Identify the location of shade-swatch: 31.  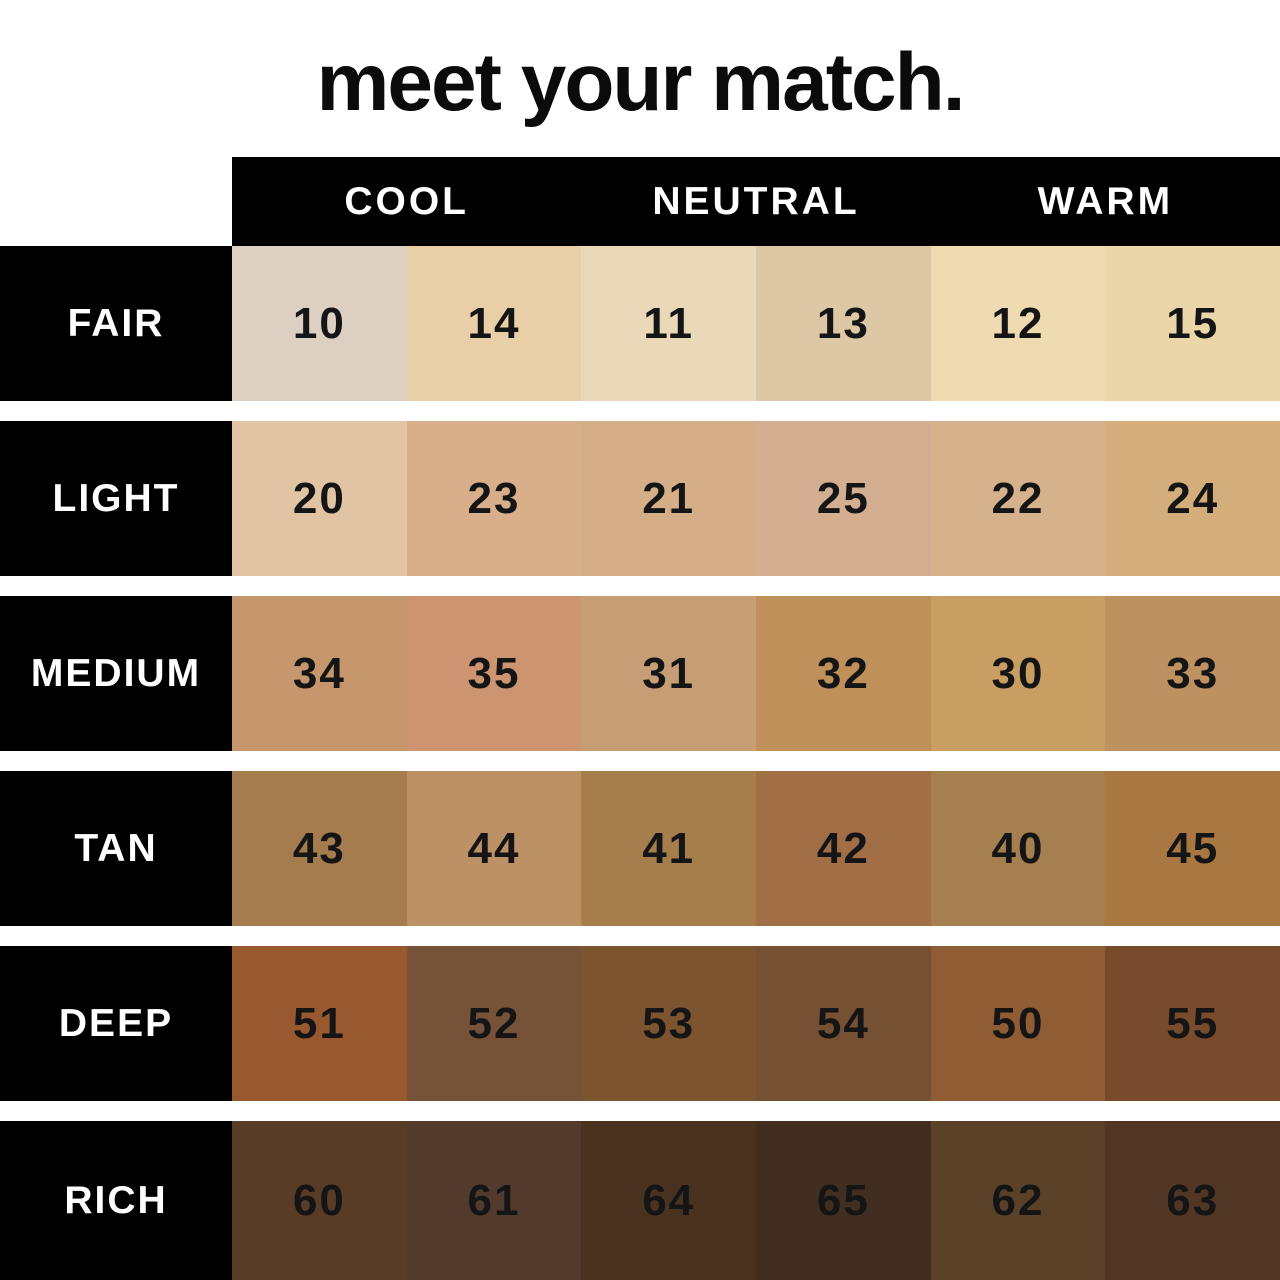
(669, 673).